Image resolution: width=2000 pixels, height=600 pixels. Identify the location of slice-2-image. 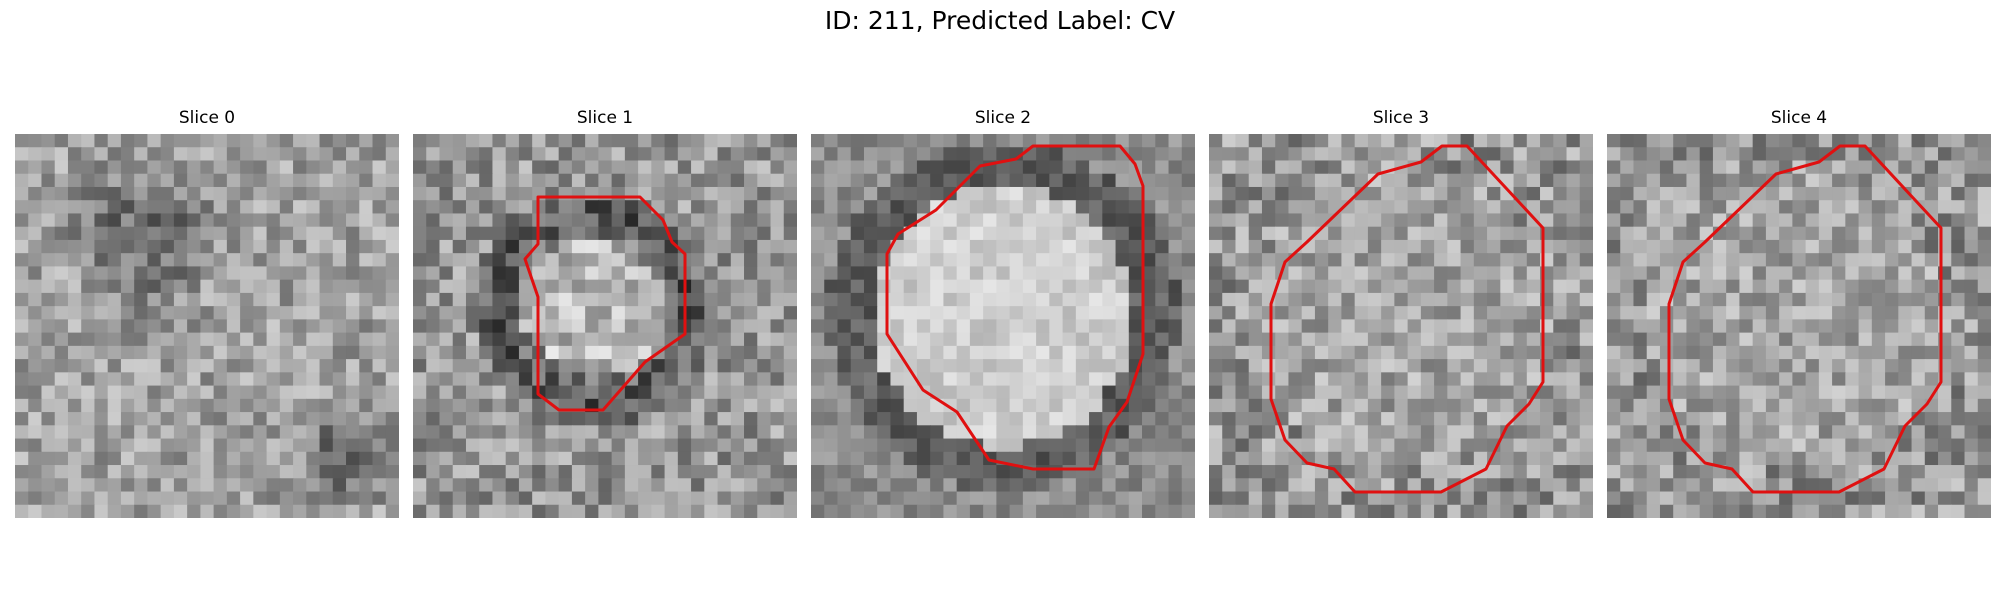
(1003, 326).